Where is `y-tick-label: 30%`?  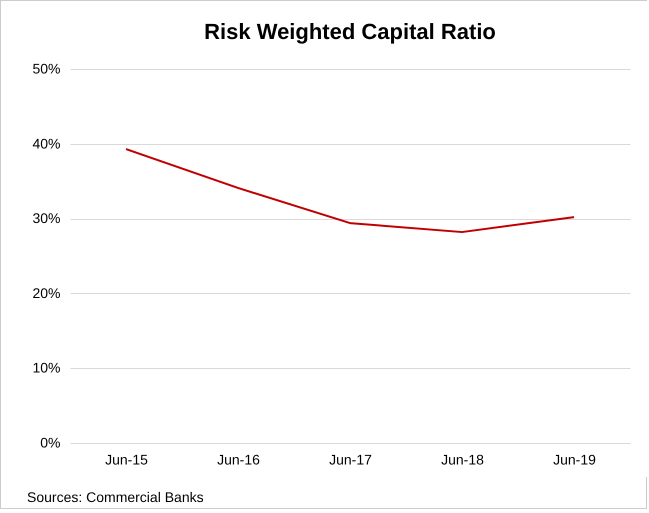
y-tick-label: 30% is located at coordinates (46, 218).